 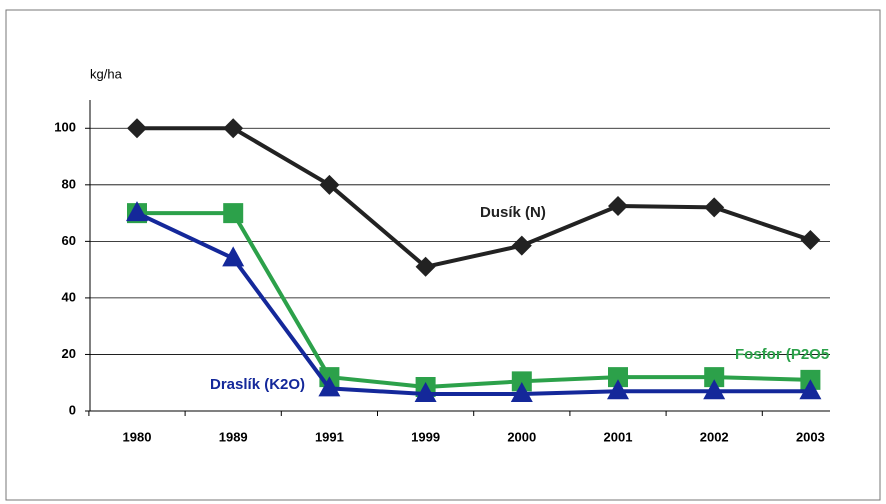 I want to click on x-tick-label: 1980, so click(x=137, y=436).